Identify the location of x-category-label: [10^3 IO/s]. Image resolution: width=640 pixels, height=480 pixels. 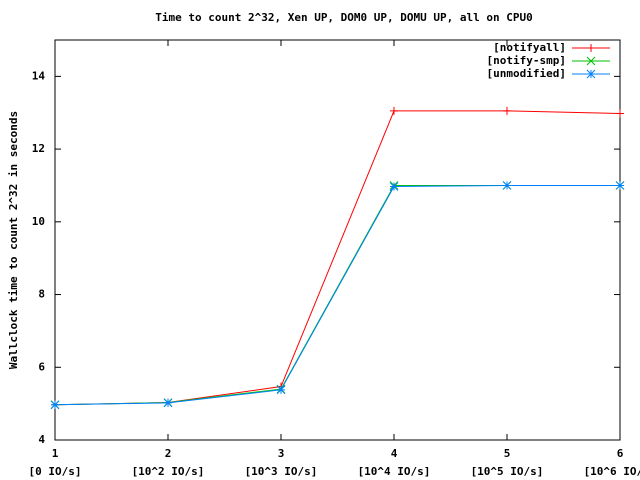
(281, 471).